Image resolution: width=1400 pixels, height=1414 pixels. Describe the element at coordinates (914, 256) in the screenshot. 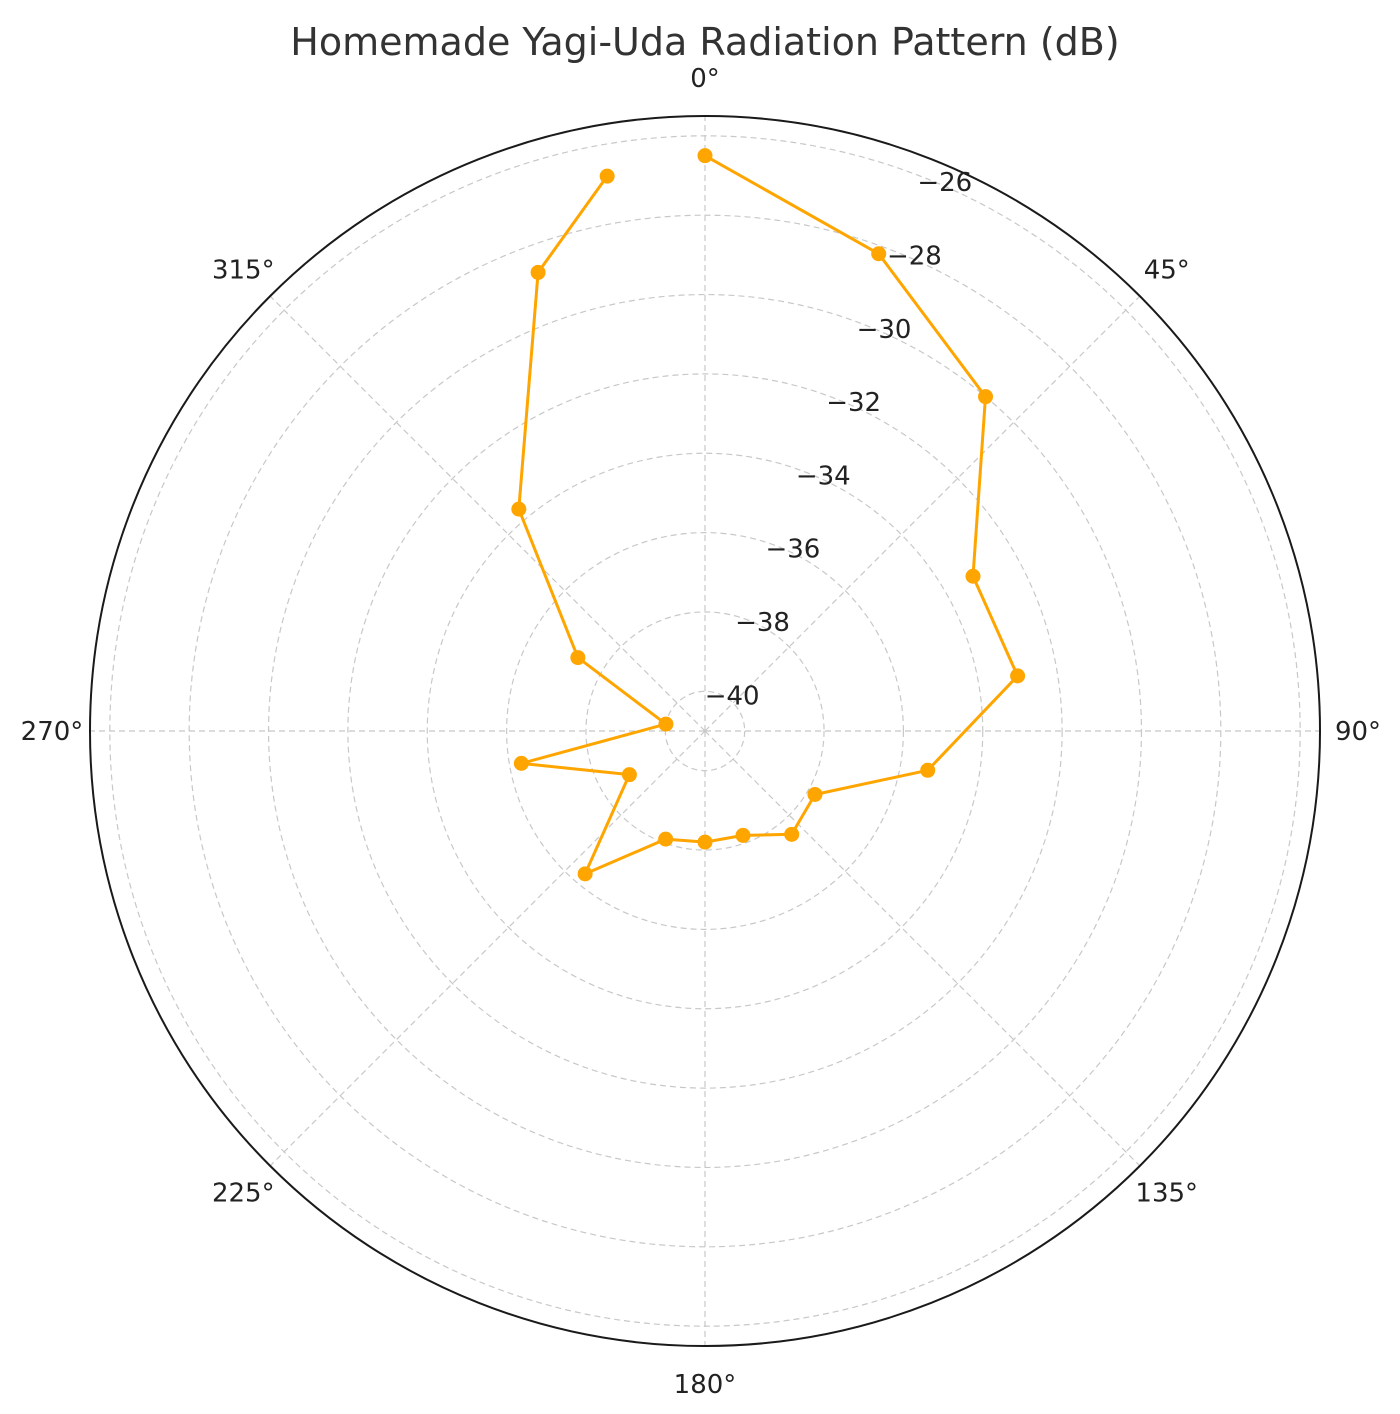

I see `r-tick-label: −28` at that location.